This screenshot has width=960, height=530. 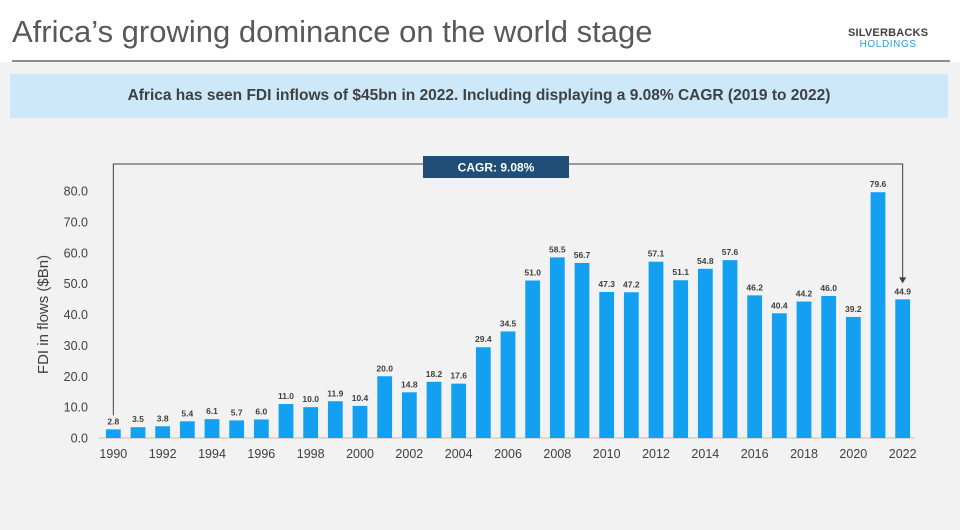 What do you see at coordinates (113, 454) in the screenshot?
I see `x-tick-label-1990: 1990` at bounding box center [113, 454].